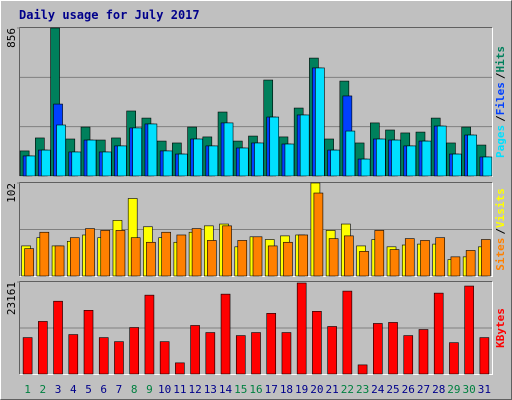 This screenshot has width=512, height=400. What do you see at coordinates (210, 389) in the screenshot?
I see `x-tick-label: 13` at bounding box center [210, 389].